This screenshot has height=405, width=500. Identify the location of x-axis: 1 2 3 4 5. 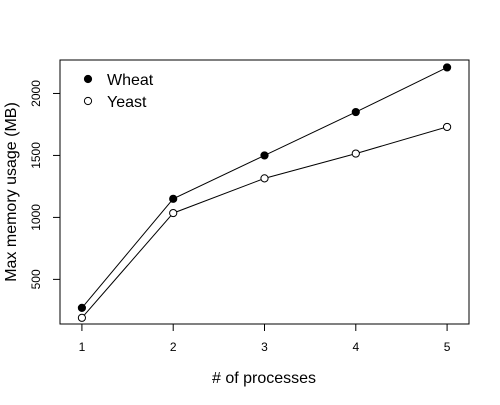
(265, 339).